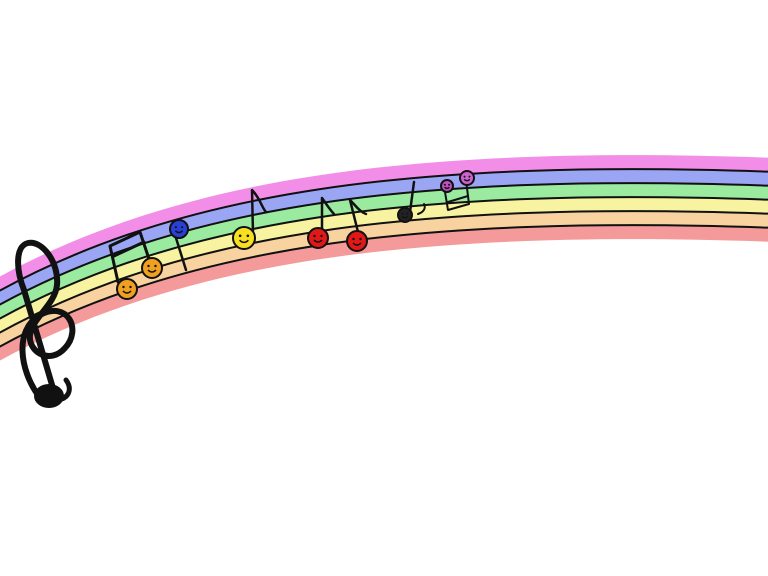 This screenshot has width=768, height=576. I want to click on note-flag, so click(421, 209).